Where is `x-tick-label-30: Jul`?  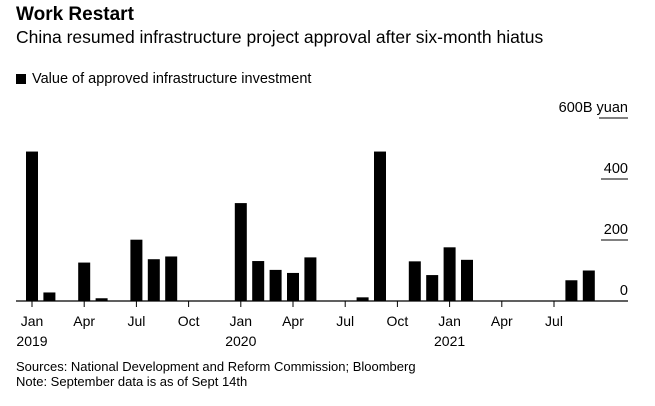 x-tick-label-30: Jul is located at coordinates (554, 321).